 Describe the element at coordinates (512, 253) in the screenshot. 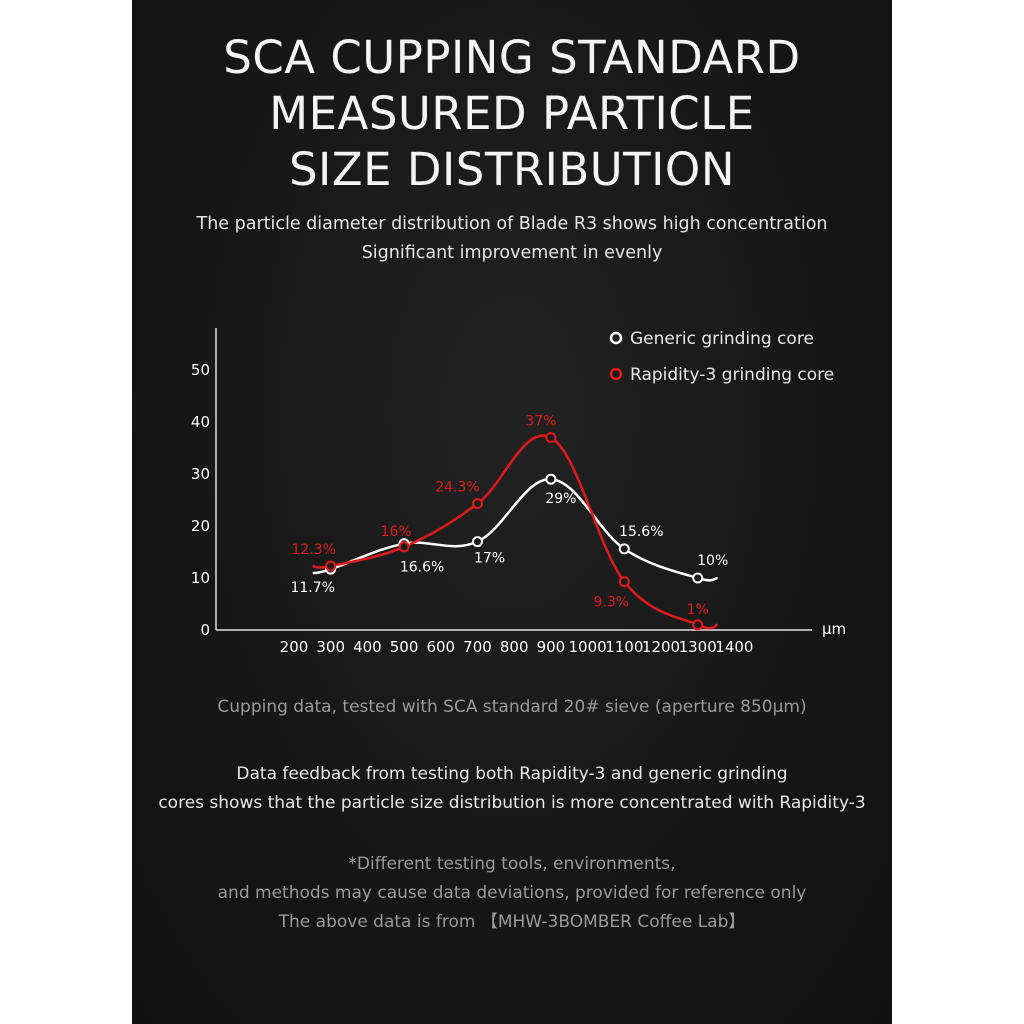

I see `subtitle-line-2: Significant improvement in evenly` at that location.